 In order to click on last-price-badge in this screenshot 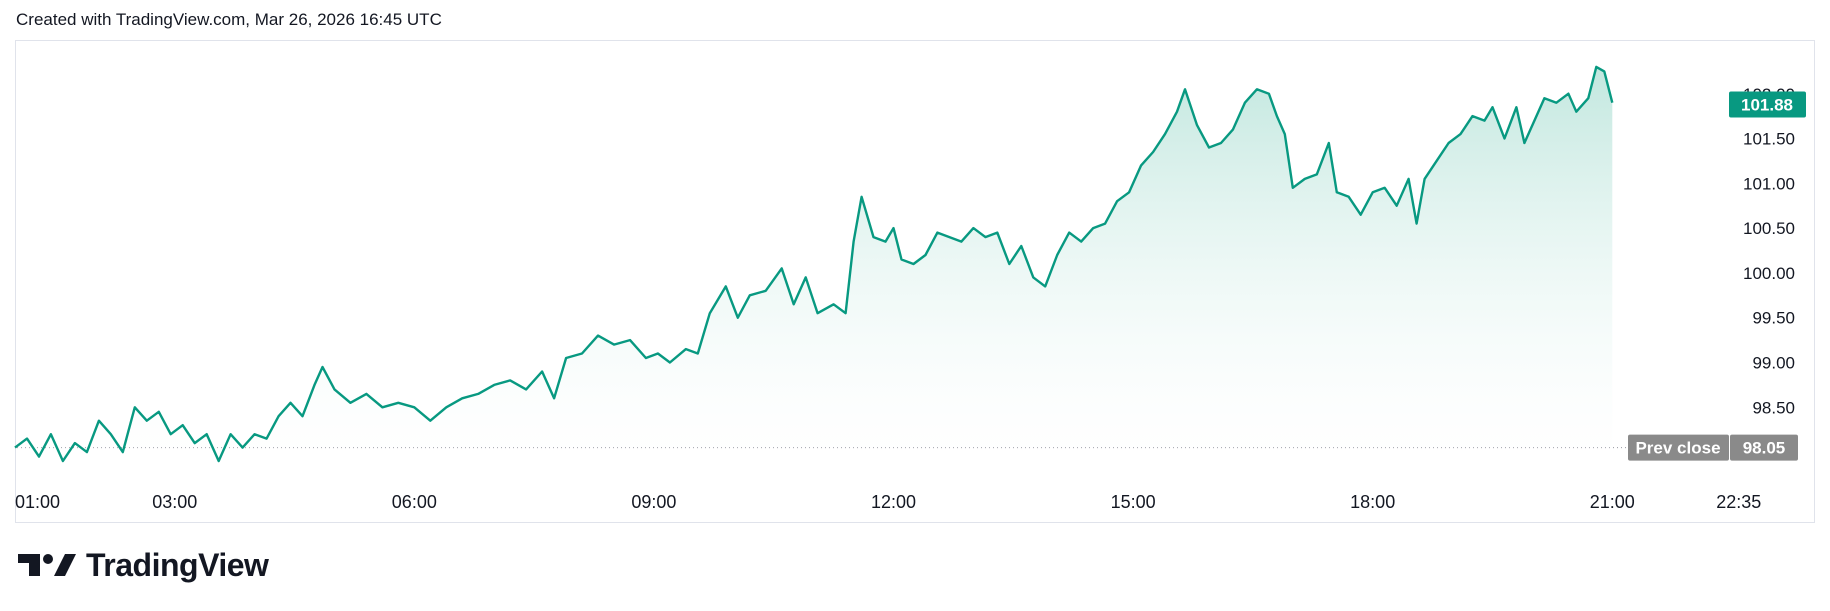, I will do `click(1767, 104)`.